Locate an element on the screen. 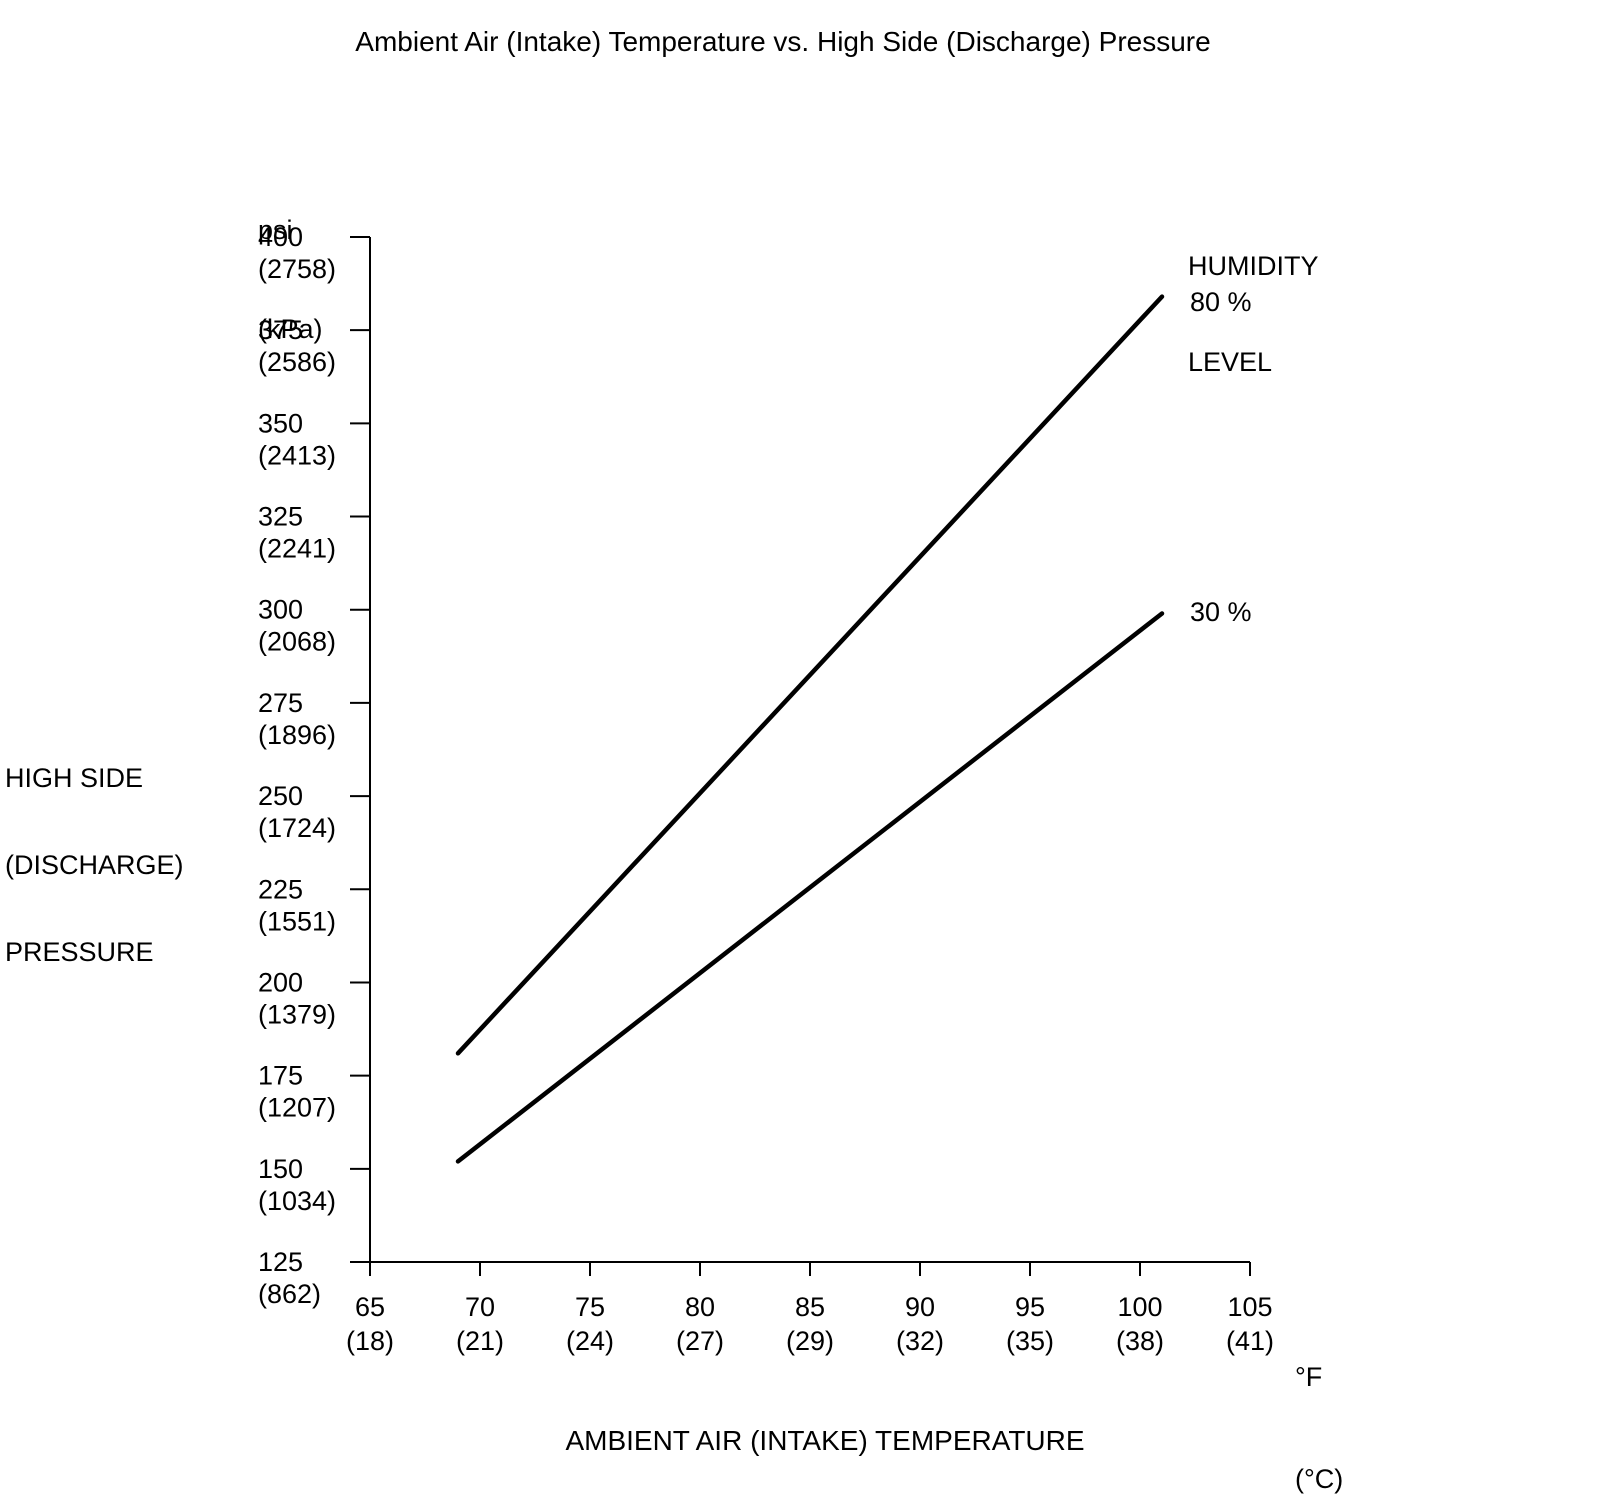  x-tick-label-f: 70 is located at coordinates (480, 1307).